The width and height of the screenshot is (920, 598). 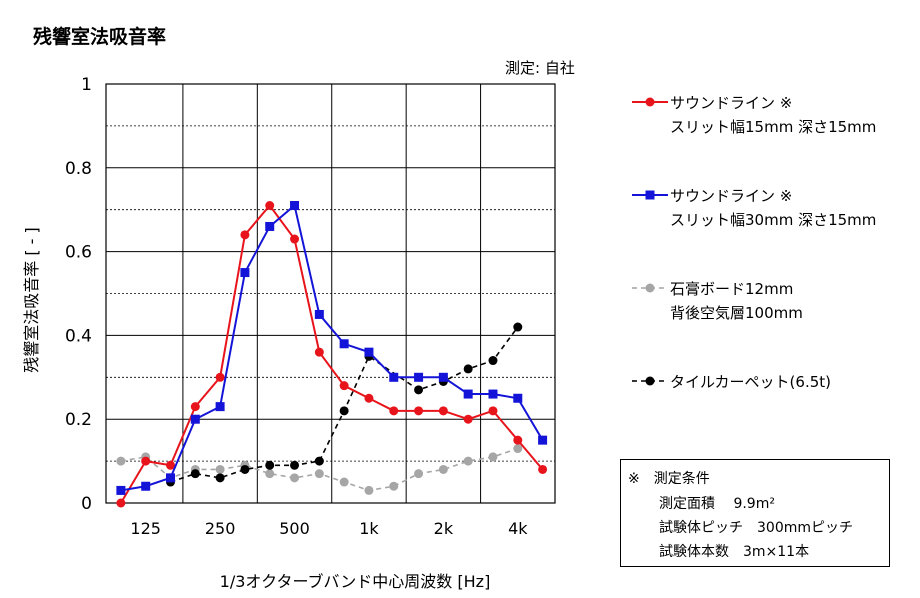 I want to click on legend-sublabel-series-1: スリット幅15mm 深さ15mm, so click(x=773, y=127).